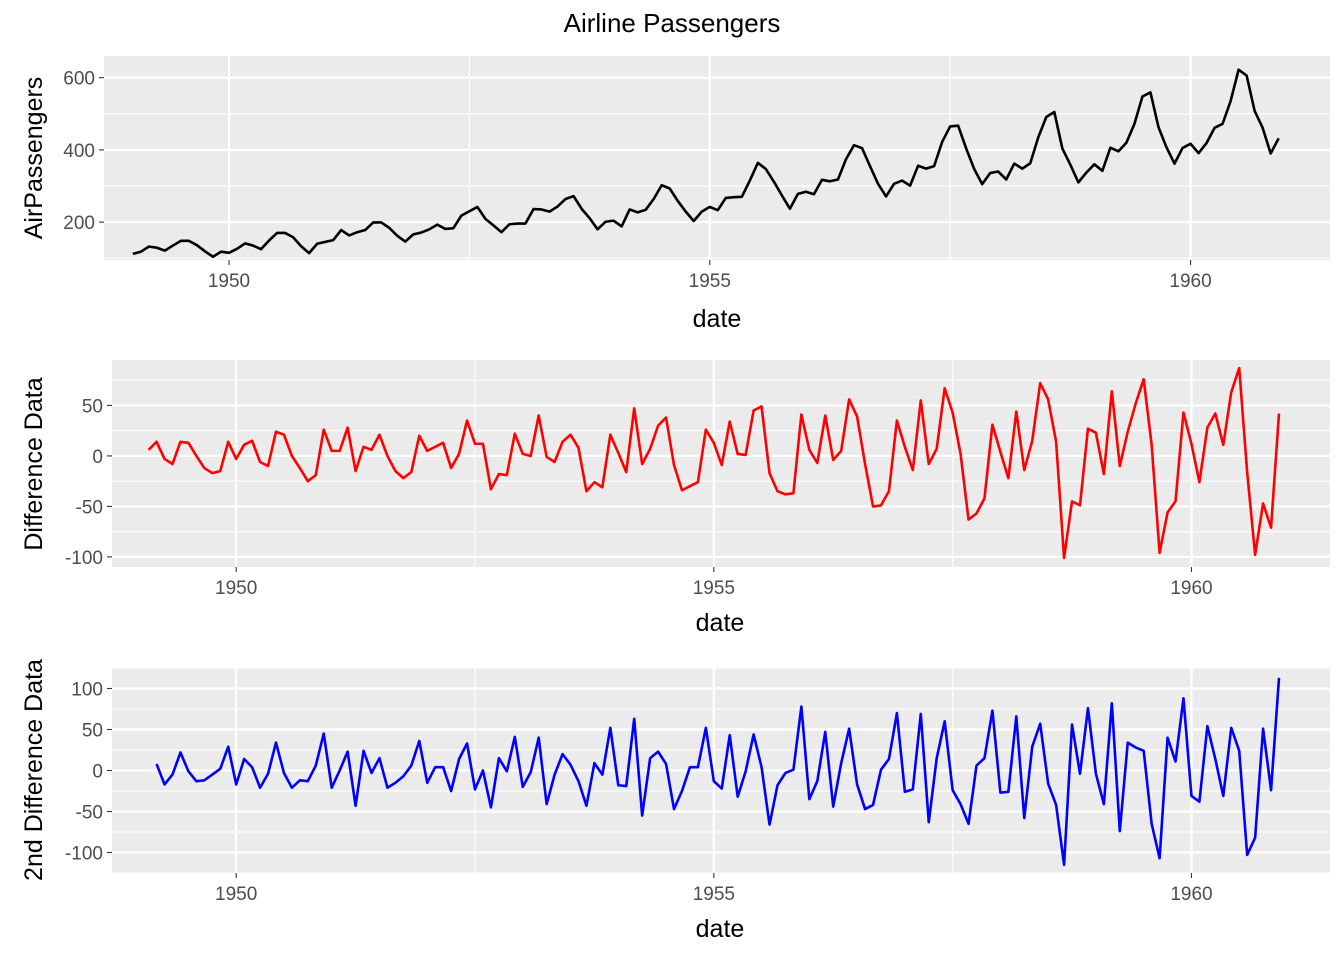 The height and width of the screenshot is (960, 1344). I want to click on y-tick-label: 400, so click(79, 151).